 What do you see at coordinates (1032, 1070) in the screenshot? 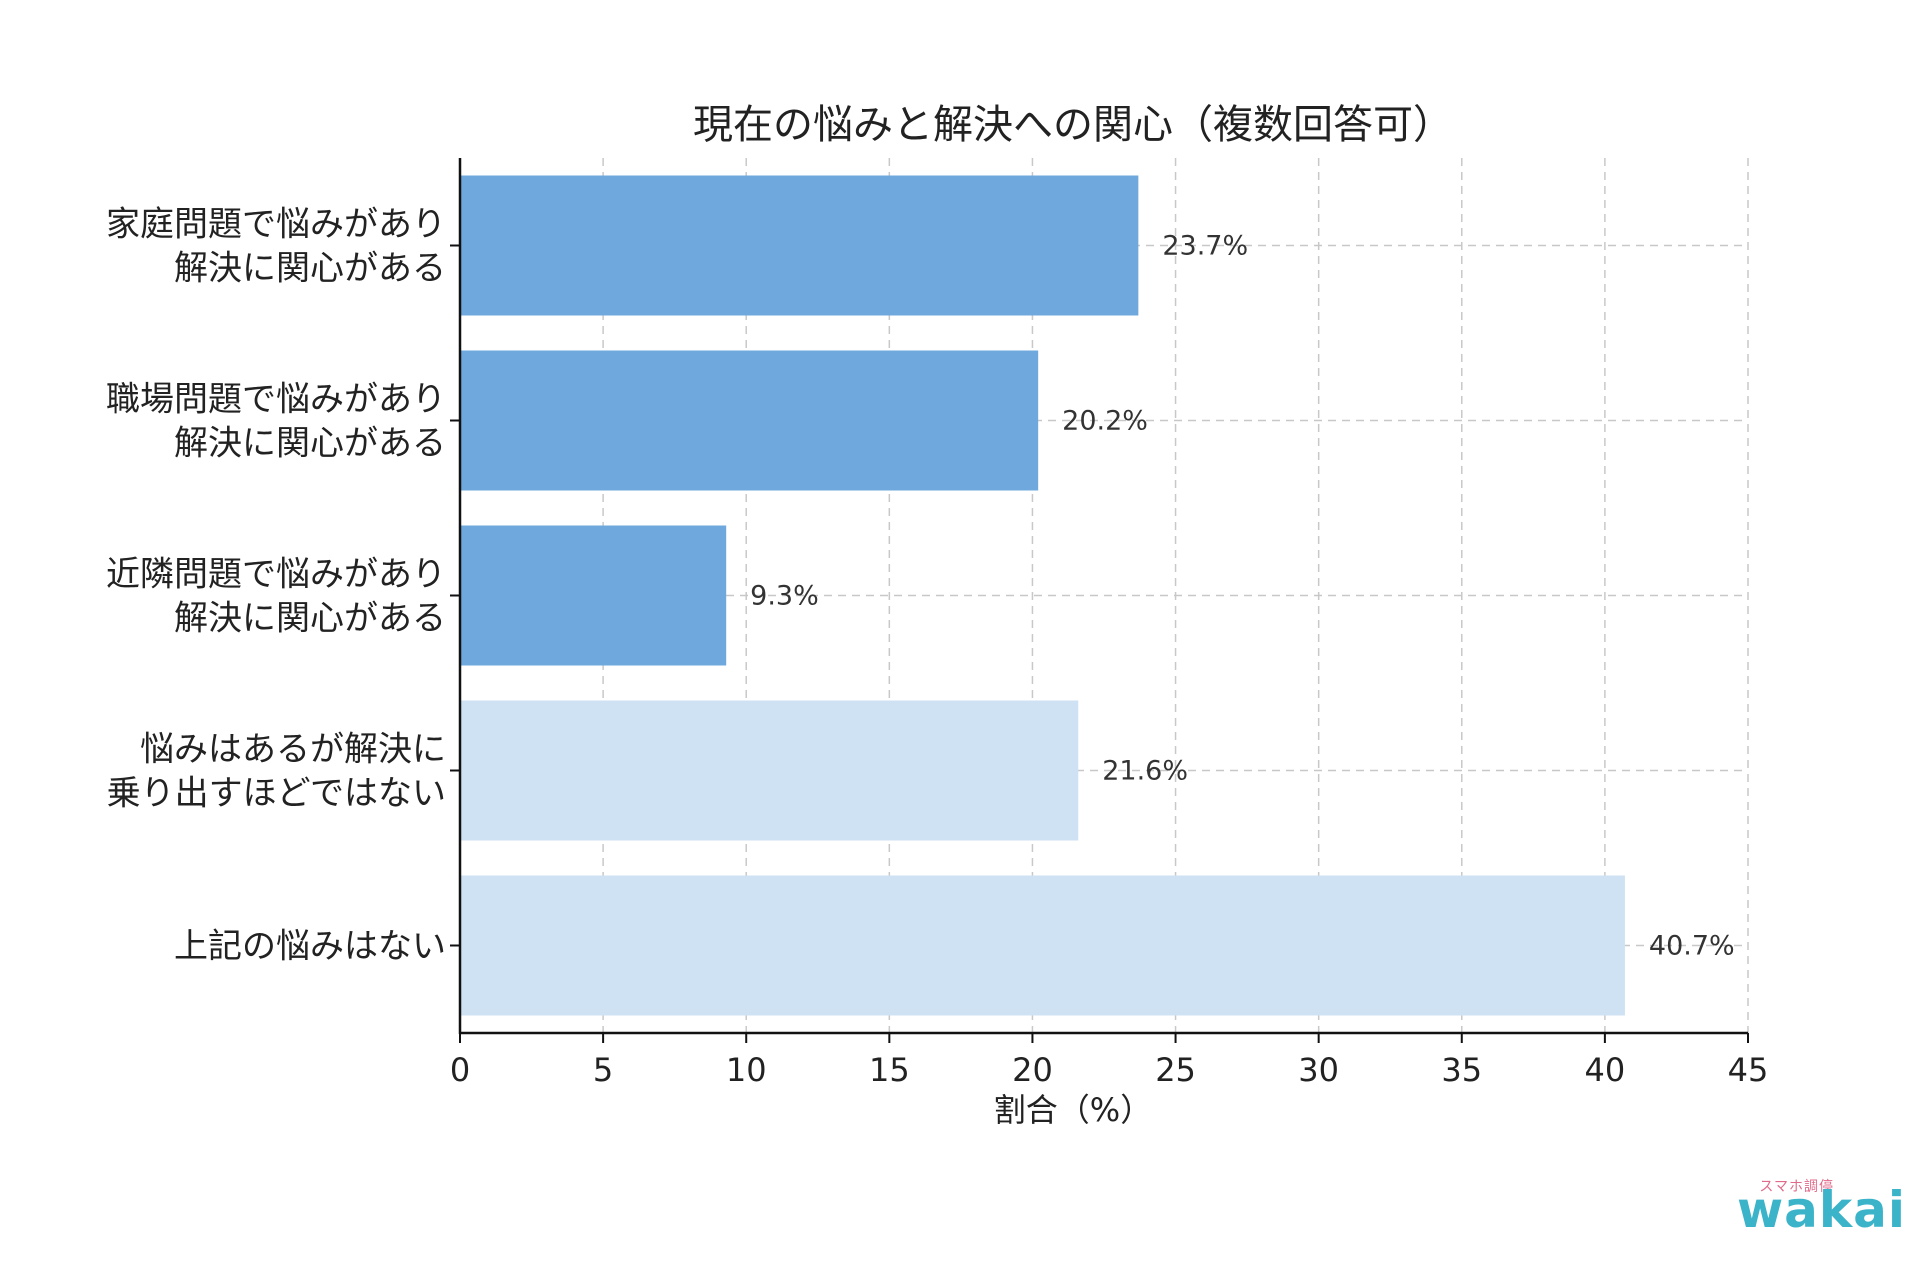
I see `x-tick-label: 20` at bounding box center [1032, 1070].